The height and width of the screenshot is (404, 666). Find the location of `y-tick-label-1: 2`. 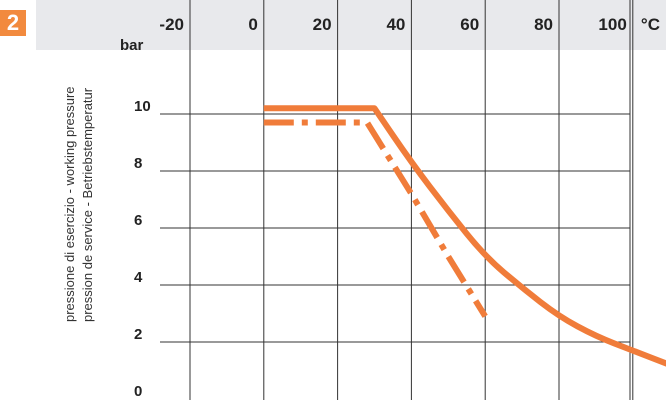

y-tick-label-1: 2 is located at coordinates (138, 334).